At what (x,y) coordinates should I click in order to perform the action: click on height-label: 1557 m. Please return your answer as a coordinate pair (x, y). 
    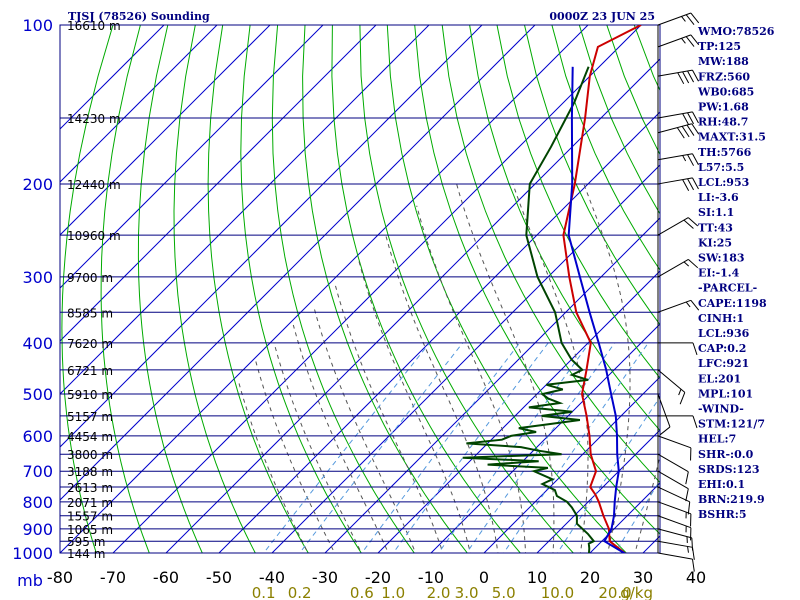
    Looking at the image, I should click on (90, 517).